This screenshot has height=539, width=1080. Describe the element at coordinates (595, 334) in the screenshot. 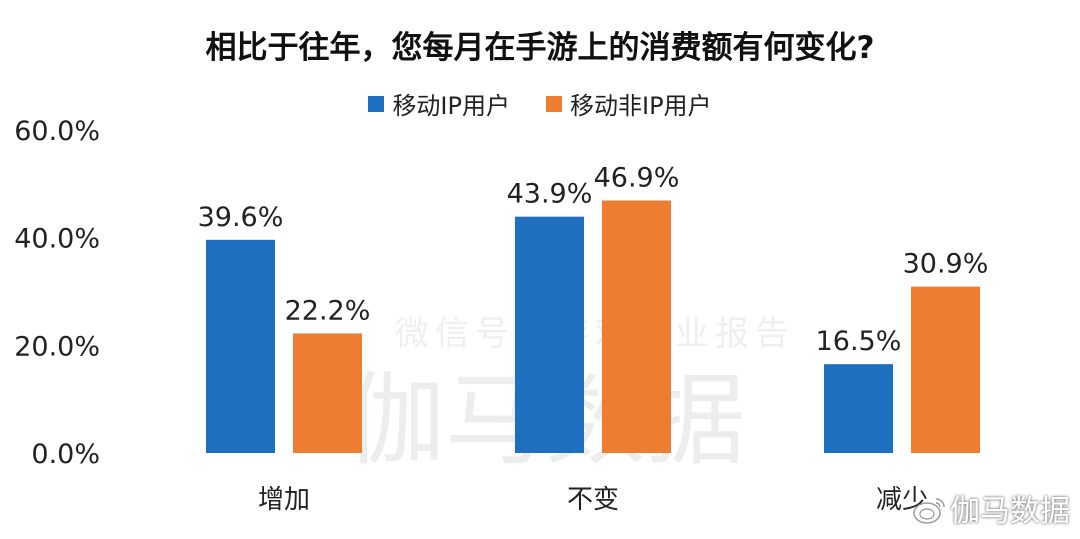

I see `watermark-sub: 微信号：游戏产业报告` at that location.